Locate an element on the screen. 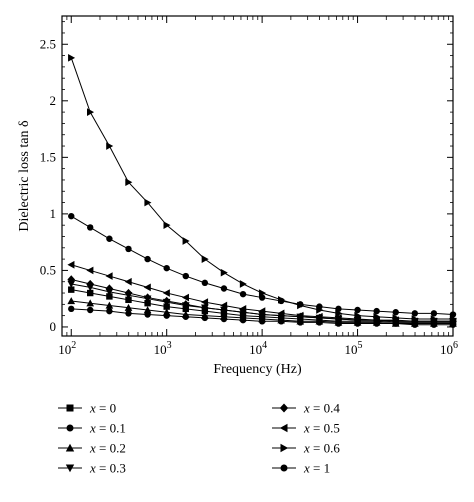 This screenshot has height=502, width=474. legend-label: x = 0.4 is located at coordinates (321, 408).